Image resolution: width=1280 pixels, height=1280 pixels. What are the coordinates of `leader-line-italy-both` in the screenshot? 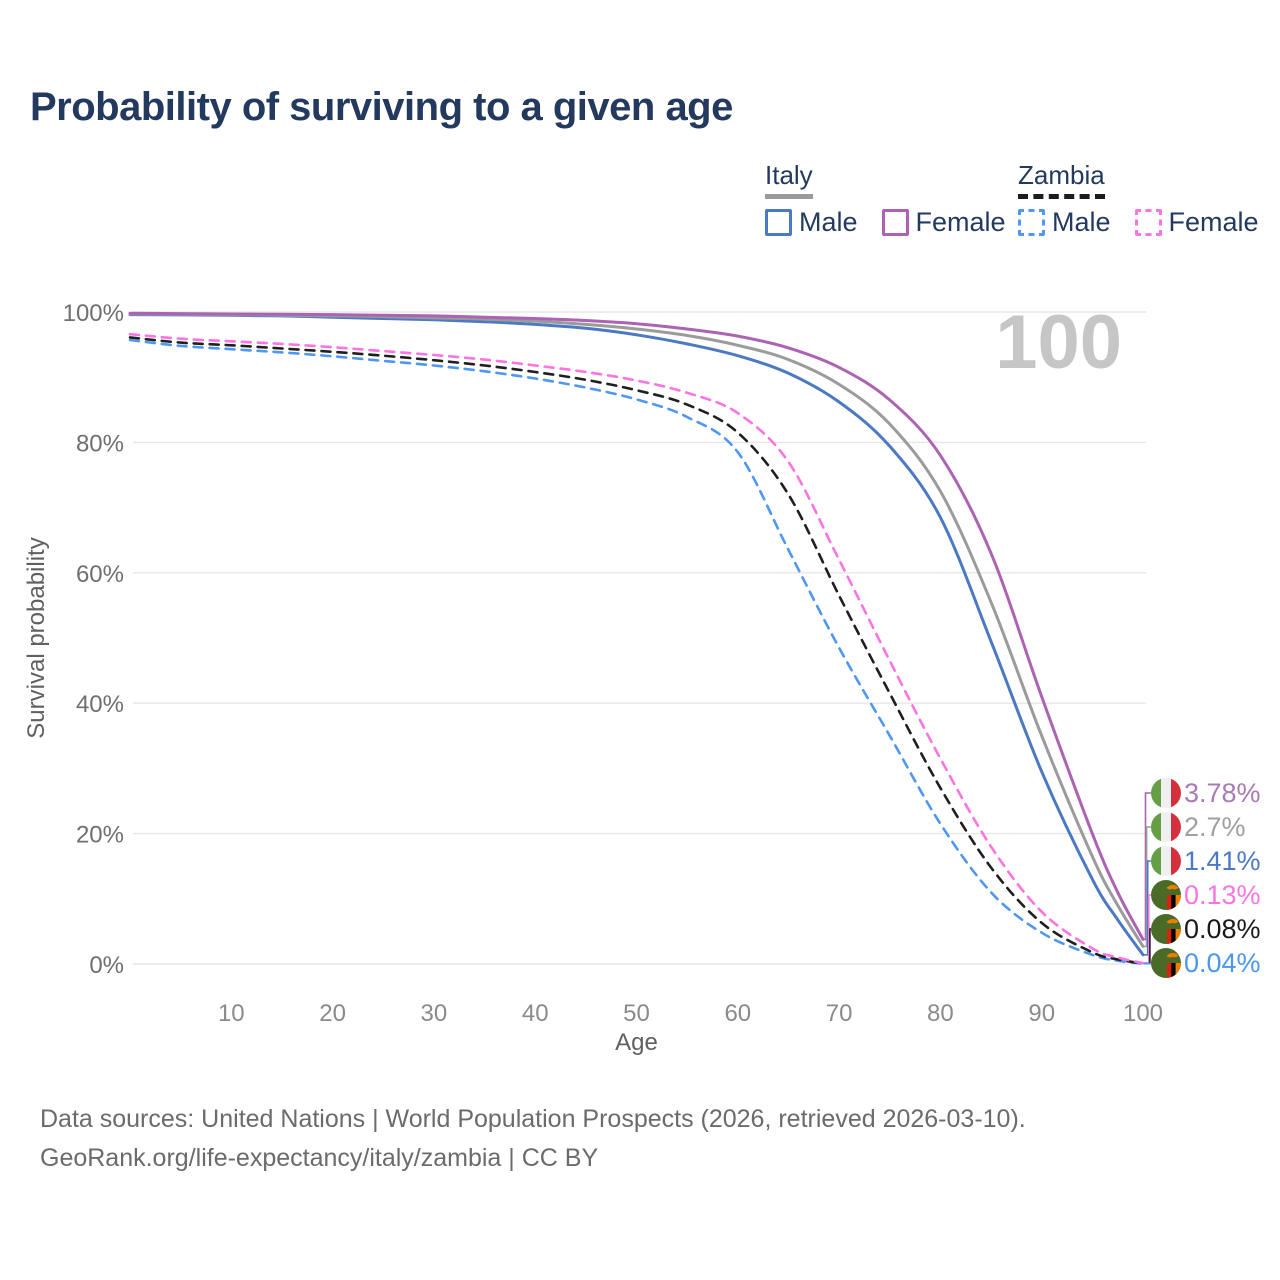 It's located at (1147, 887).